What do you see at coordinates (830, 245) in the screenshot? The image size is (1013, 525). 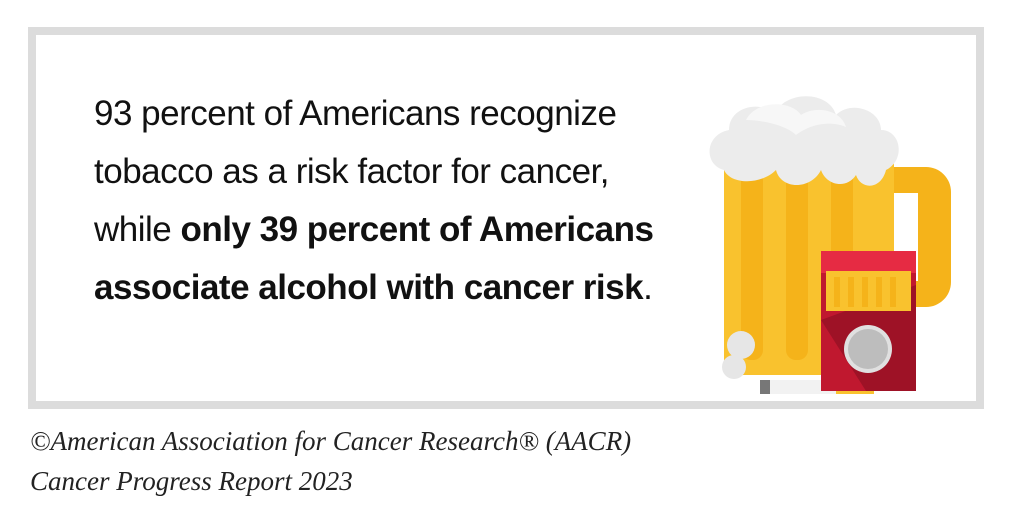 I see `beer-and-cigarettes-illustration` at bounding box center [830, 245].